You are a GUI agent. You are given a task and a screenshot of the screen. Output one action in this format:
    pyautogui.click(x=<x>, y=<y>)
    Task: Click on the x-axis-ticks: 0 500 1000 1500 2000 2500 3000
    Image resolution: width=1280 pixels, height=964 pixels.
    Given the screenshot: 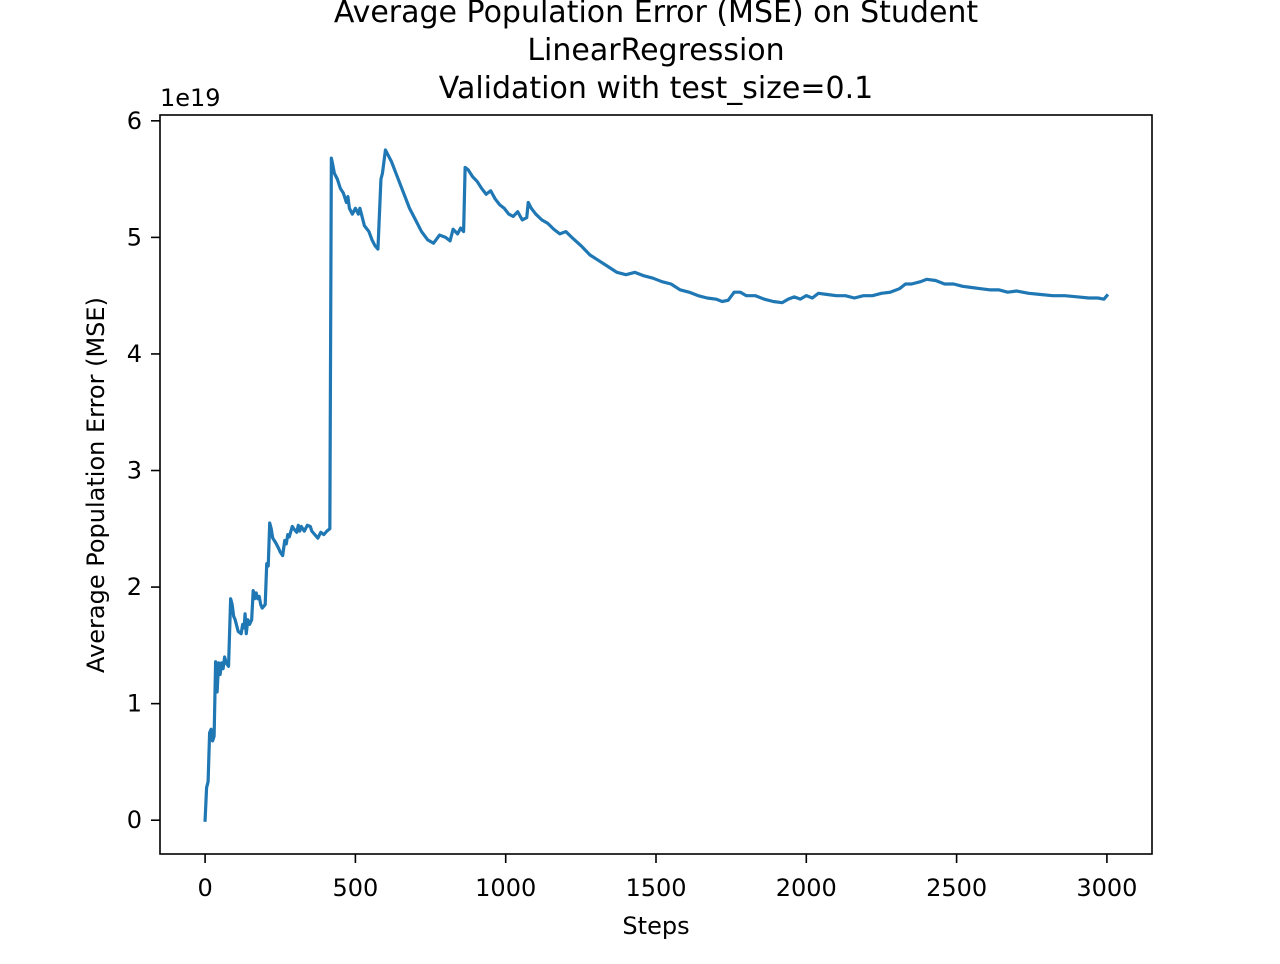 What is the action you would take?
    pyautogui.click(x=667, y=878)
    